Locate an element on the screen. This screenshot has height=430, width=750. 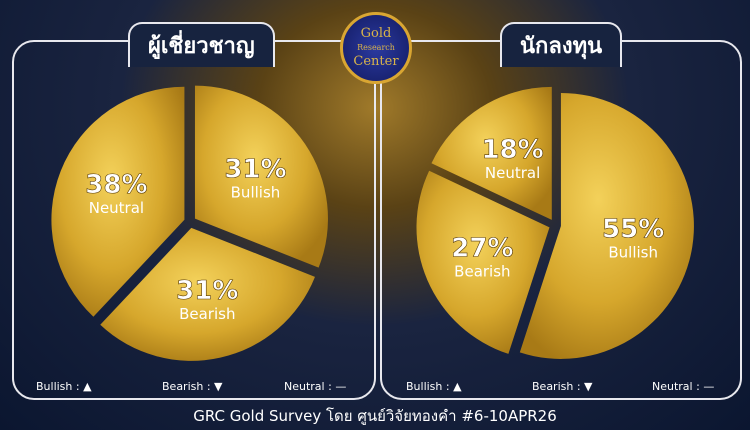
legend-neutral-left: Neutral : — is located at coordinates (315, 386).